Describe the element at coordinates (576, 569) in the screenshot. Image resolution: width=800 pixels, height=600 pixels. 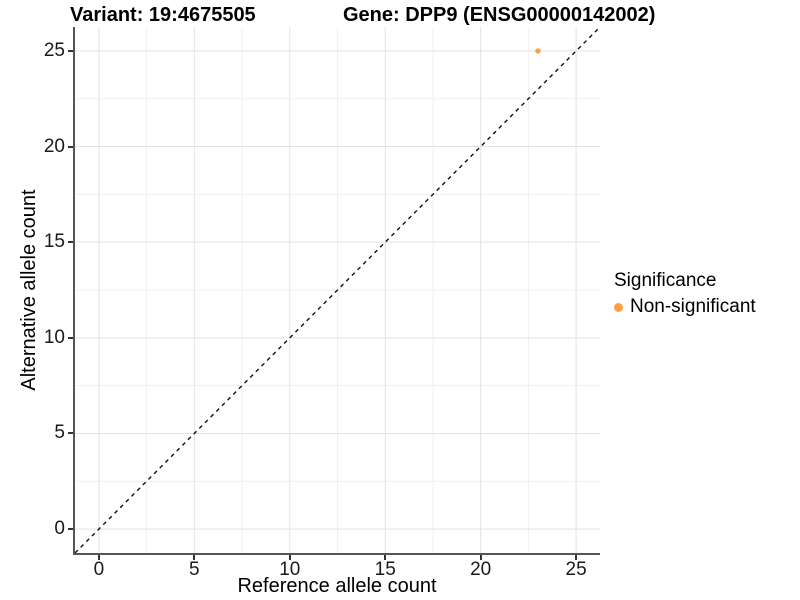
I see `x-tick-label: 25` at that location.